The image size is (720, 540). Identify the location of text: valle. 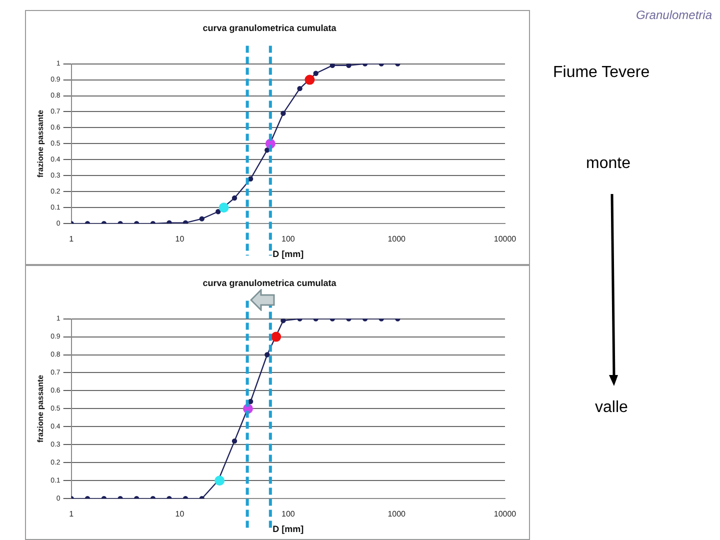
(611, 408).